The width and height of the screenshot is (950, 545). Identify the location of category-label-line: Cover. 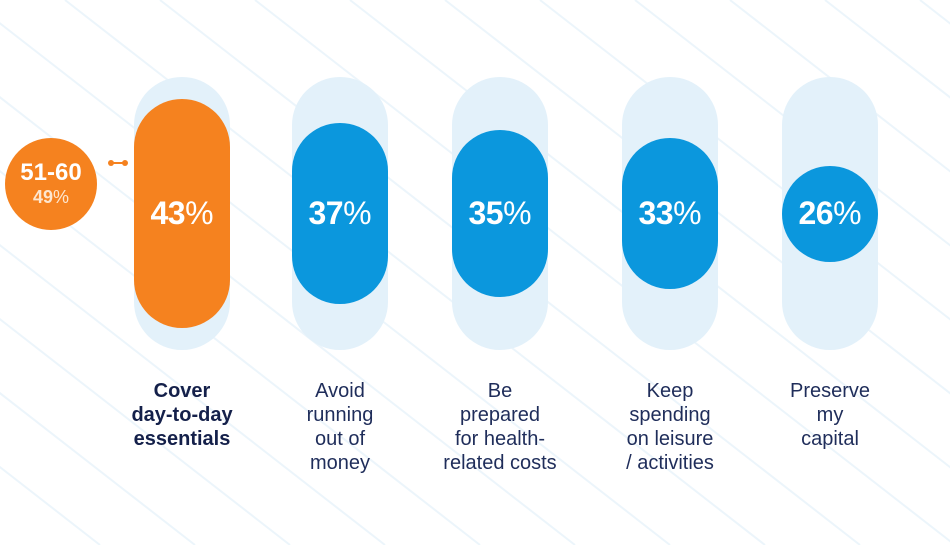
(182, 391).